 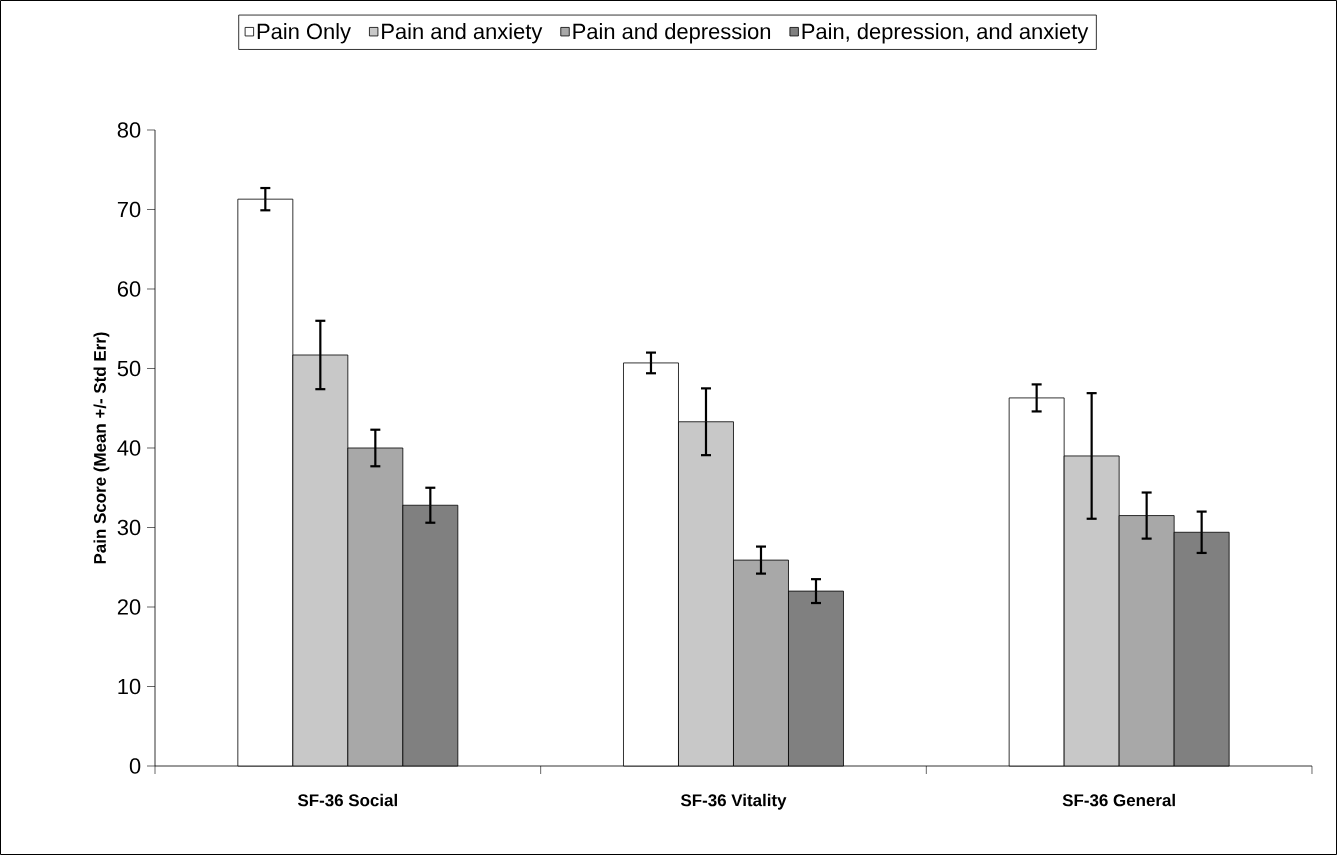 I want to click on x-tick-label: SF-36 Vitality, so click(x=733, y=801).